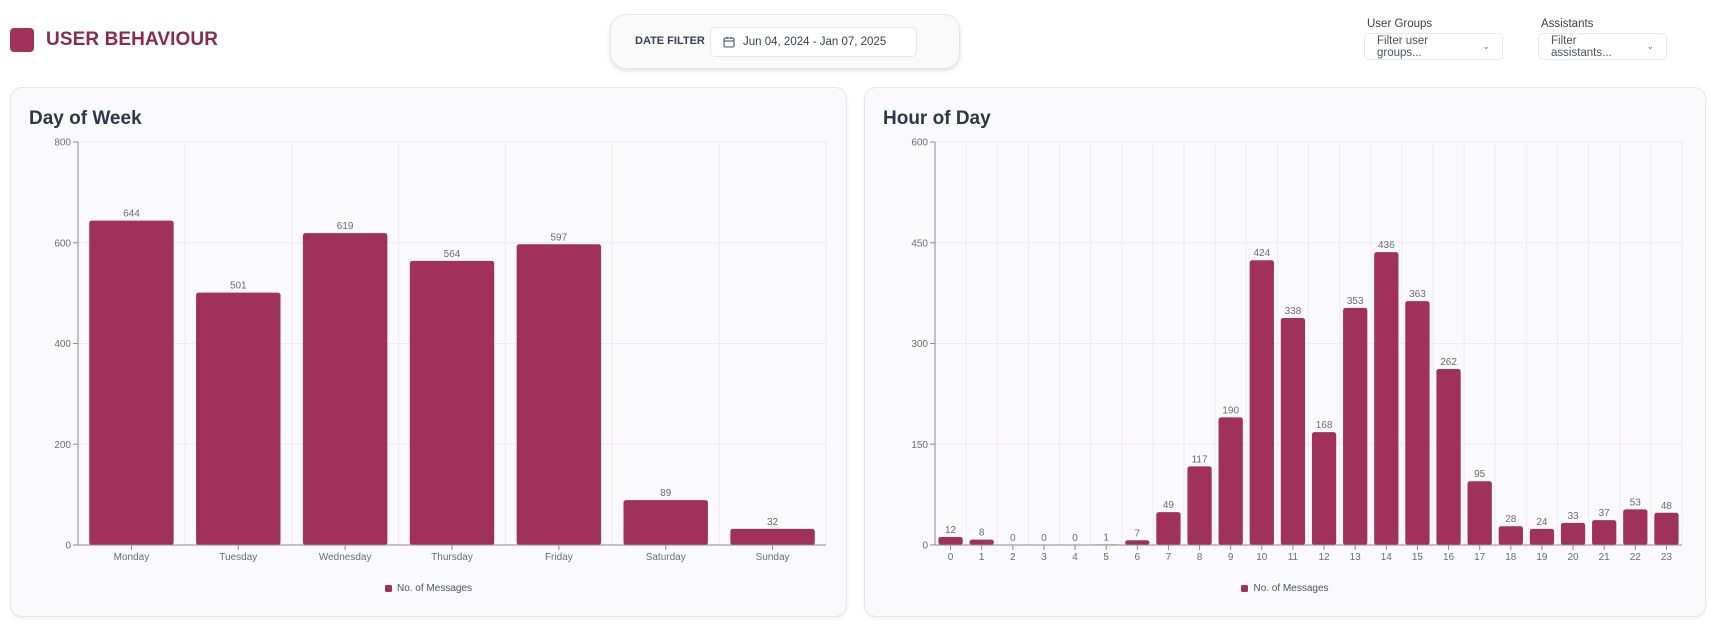 Image resolution: width=1712 pixels, height=623 pixels. I want to click on x-tick-label: Saturday, so click(666, 557).